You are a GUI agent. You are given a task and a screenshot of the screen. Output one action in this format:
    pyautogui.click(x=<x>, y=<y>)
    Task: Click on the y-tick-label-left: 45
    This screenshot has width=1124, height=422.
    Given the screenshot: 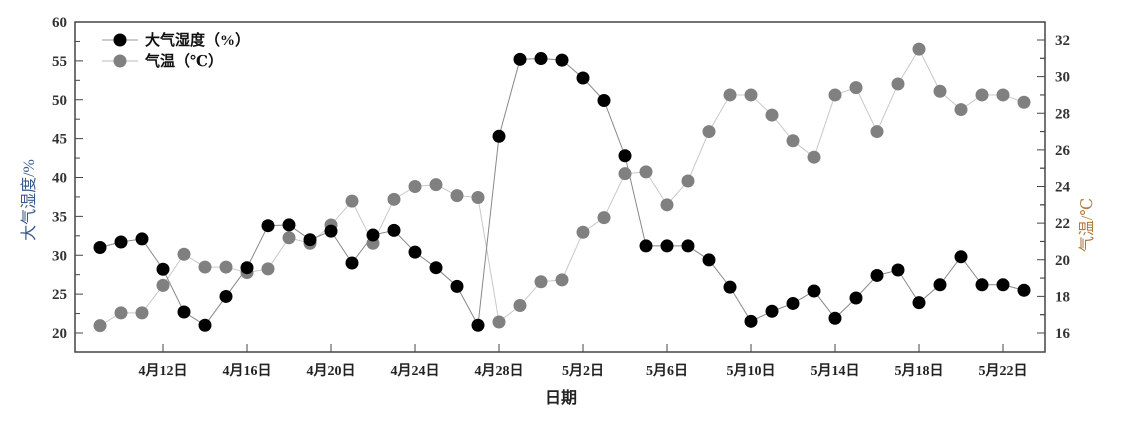 What is the action you would take?
    pyautogui.click(x=59, y=140)
    